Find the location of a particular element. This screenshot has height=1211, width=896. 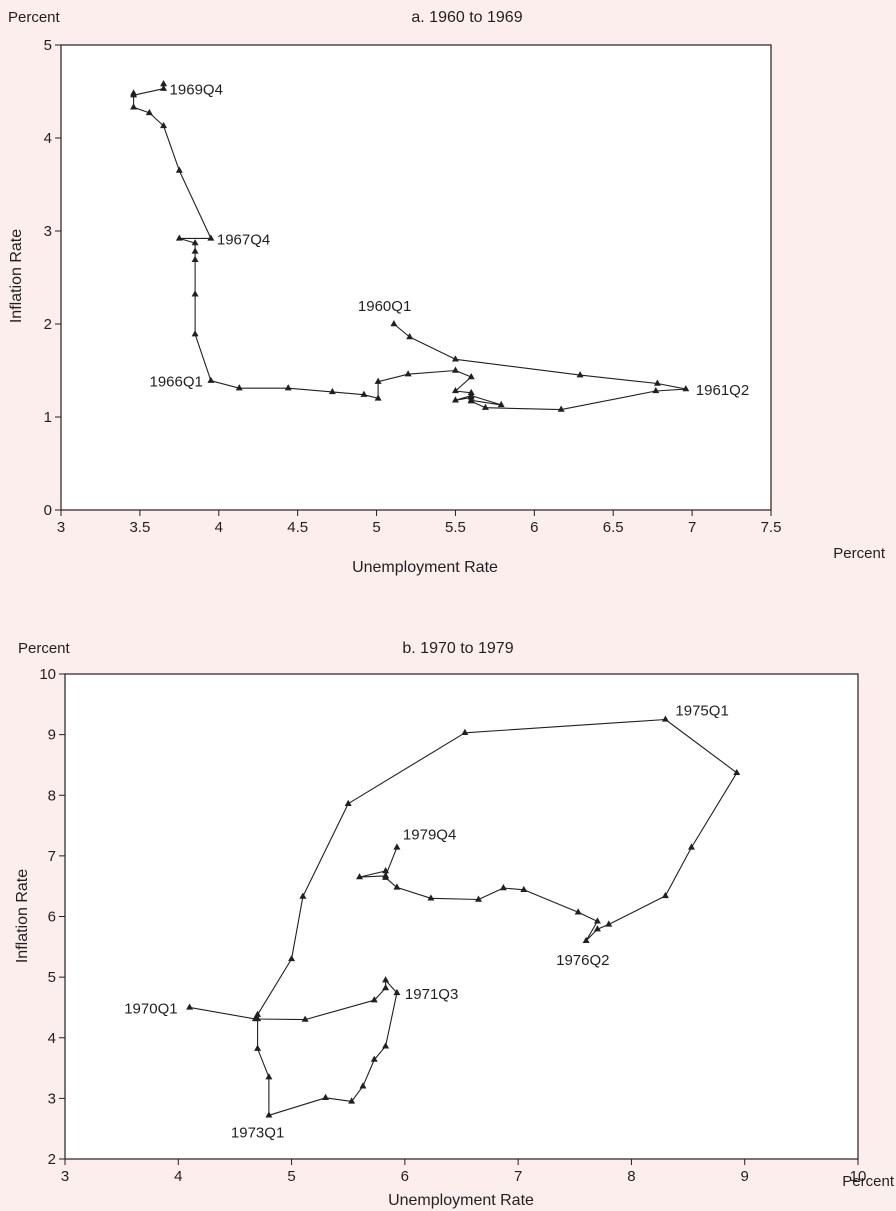

panel-b-y-tick-label: 5 is located at coordinates (52, 977).